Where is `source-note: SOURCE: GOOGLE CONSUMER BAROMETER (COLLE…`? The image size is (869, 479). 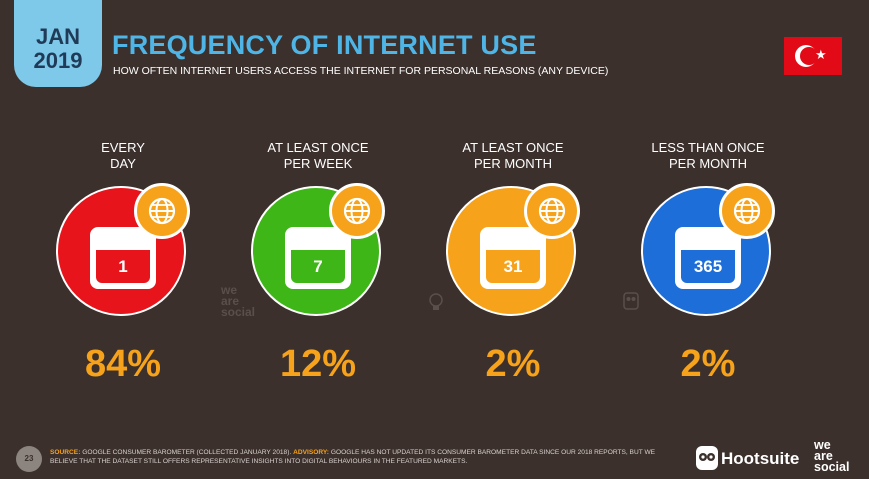
source-note: SOURCE: GOOGLE CONSUMER BAROMETER (COLLE… is located at coordinates (353, 457).